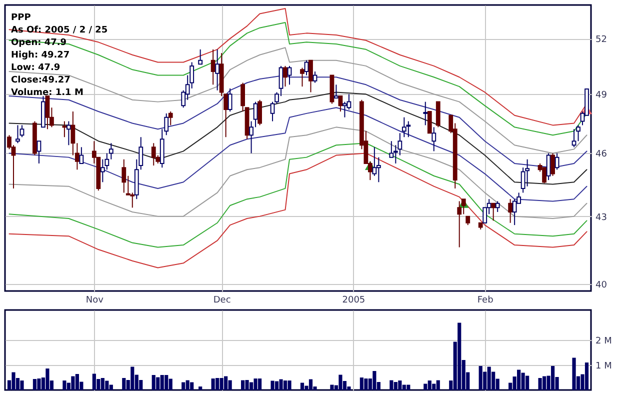 This screenshot has height=419, width=620. Describe the element at coordinates (601, 40) in the screenshot. I see `y-tick-label: 52` at that location.